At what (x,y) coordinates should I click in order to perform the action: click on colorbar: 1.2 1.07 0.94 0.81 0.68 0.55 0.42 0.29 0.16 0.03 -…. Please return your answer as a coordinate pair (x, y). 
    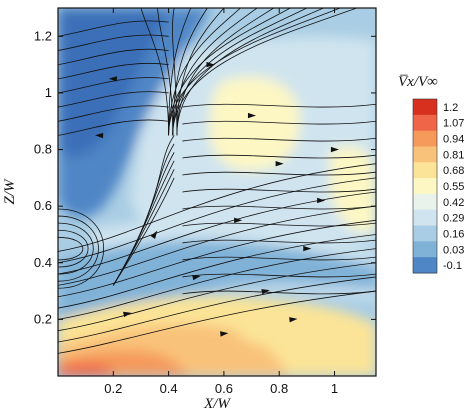
    Looking at the image, I should click on (438, 186).